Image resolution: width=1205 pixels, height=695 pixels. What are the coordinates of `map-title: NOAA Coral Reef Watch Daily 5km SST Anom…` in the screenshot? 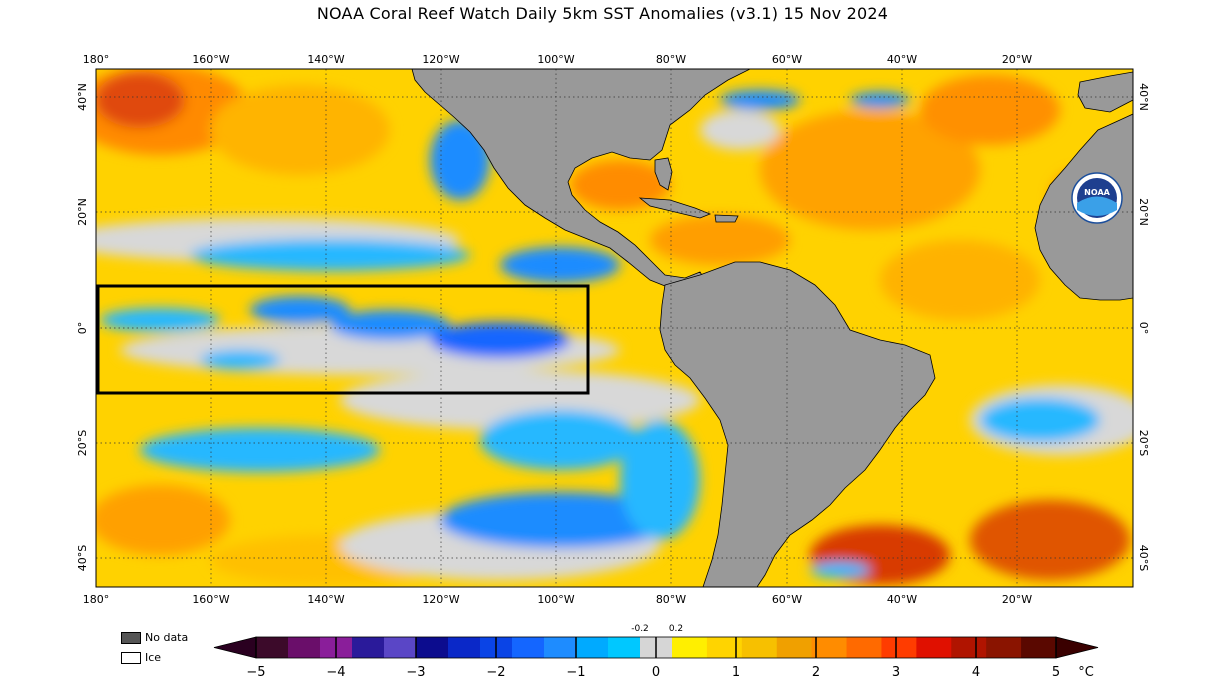 It's located at (602, 13).